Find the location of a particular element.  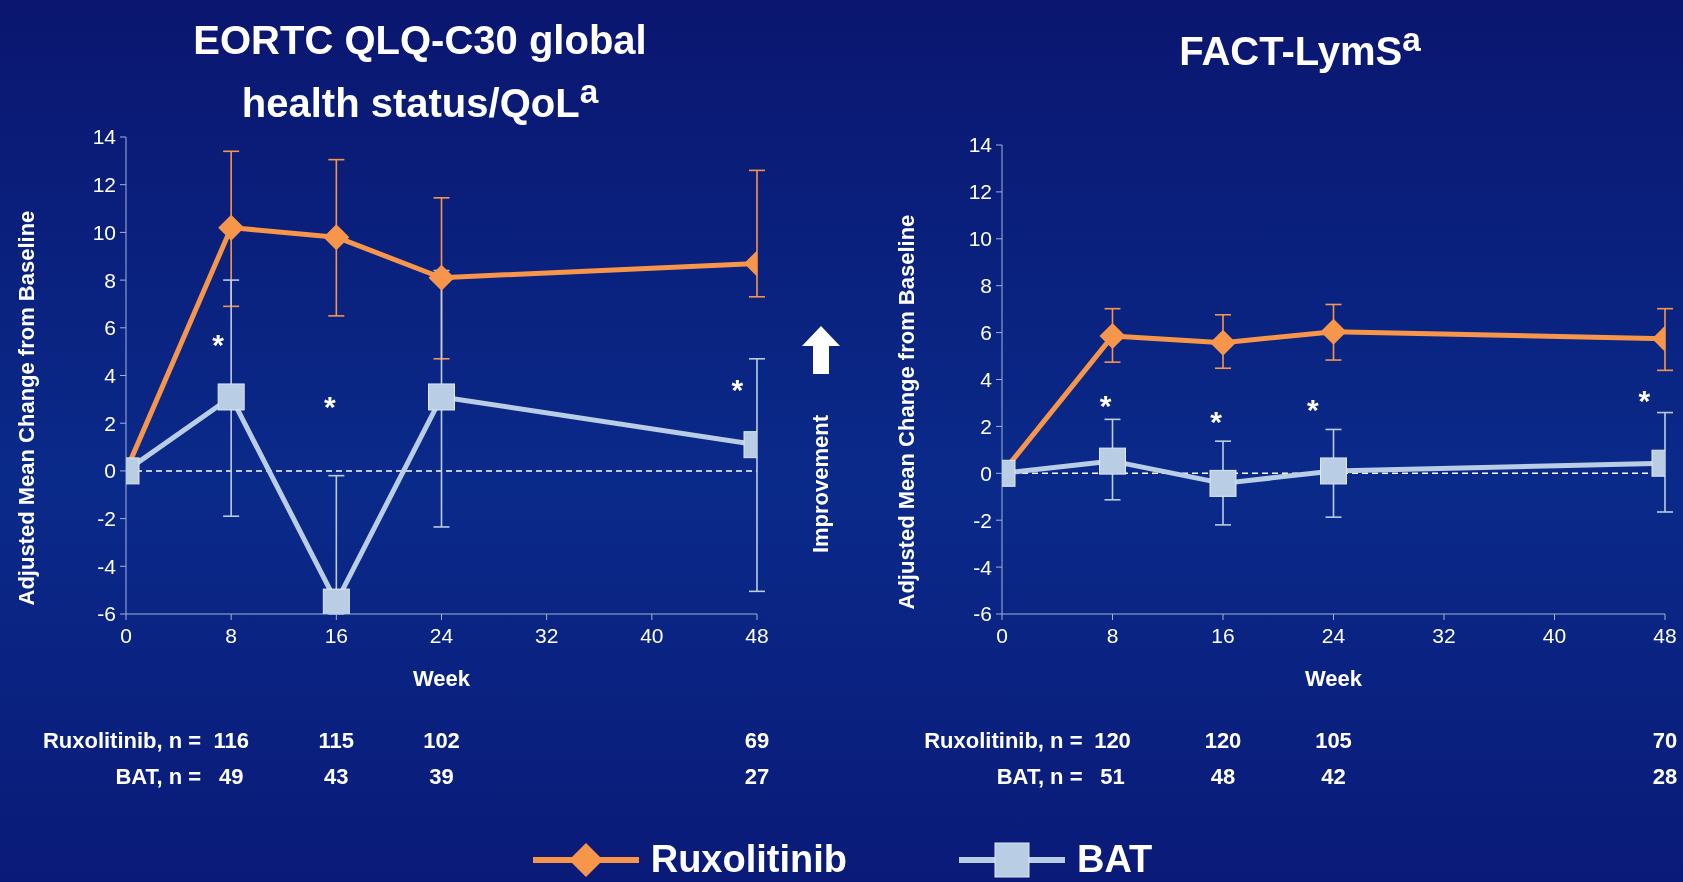

text: 102 is located at coordinates (441, 741).